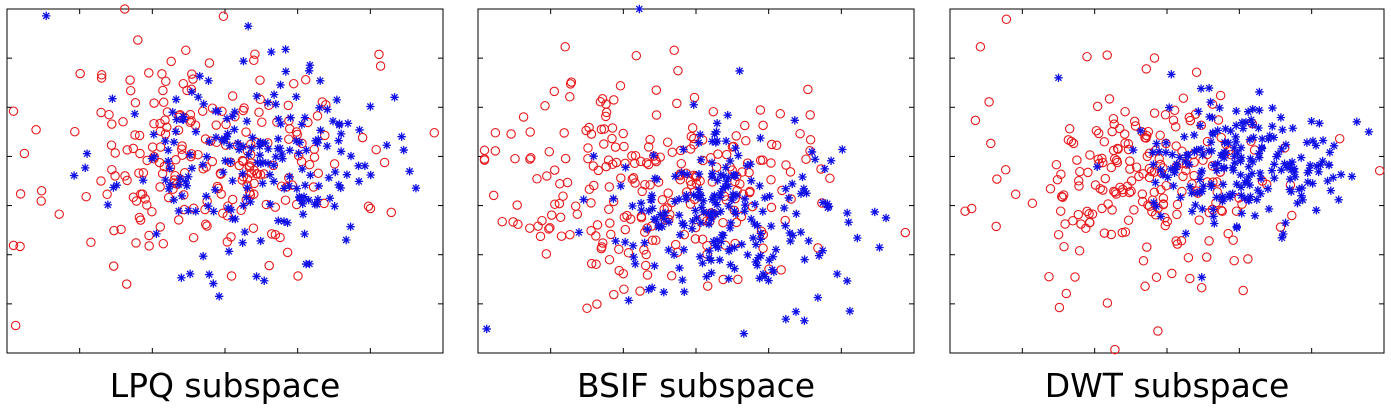 The width and height of the screenshot is (1391, 418). I want to click on panel-caption-dwt: DWT subspace, so click(1167, 385).